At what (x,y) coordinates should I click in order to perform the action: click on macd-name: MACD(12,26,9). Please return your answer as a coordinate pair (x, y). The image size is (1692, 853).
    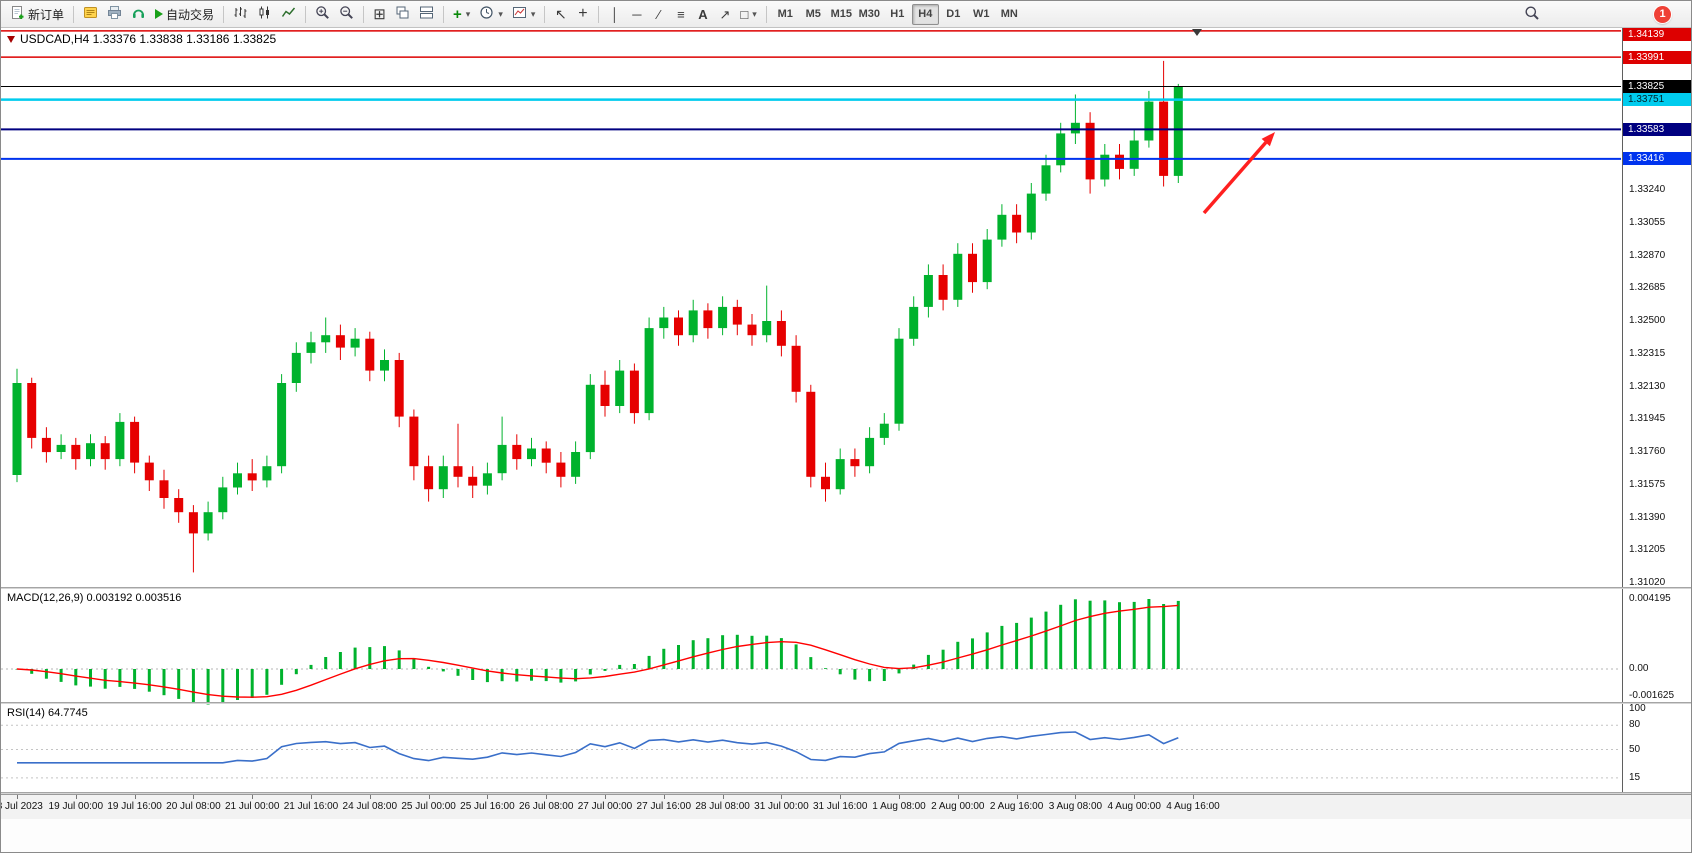
    Looking at the image, I should click on (45, 598).